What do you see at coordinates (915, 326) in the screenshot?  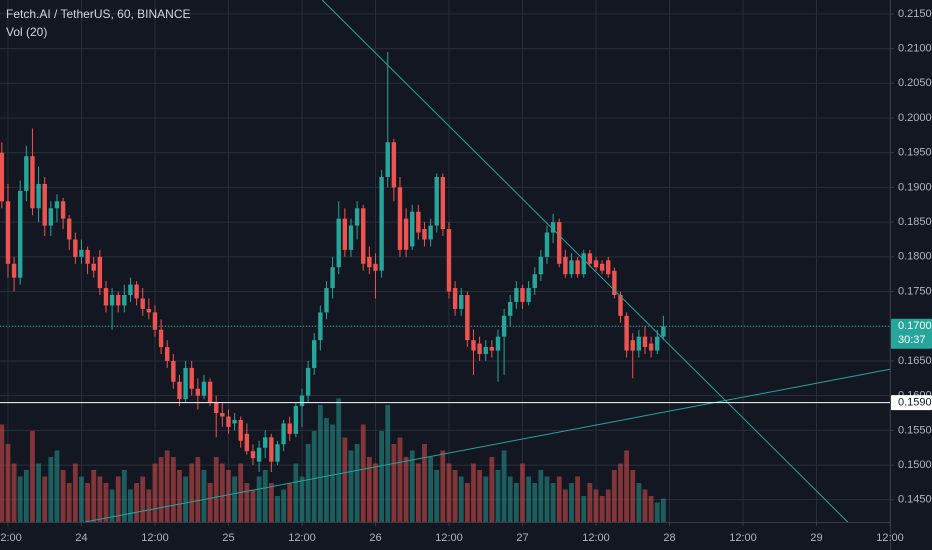 I see `price-label: 0.1700` at bounding box center [915, 326].